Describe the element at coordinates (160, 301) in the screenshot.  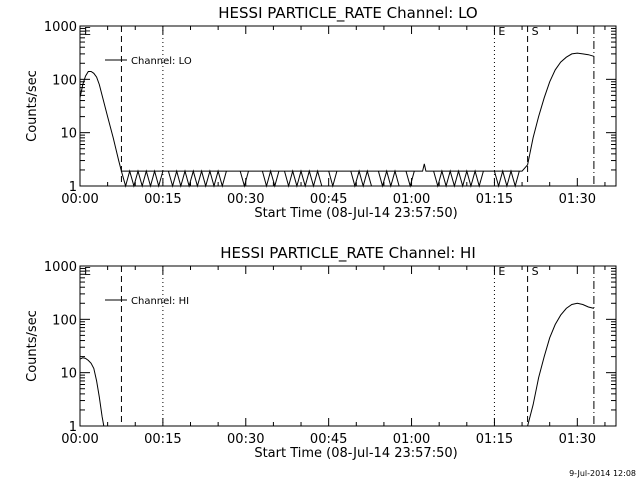
I see `legend-label: Channel: HI` at that location.